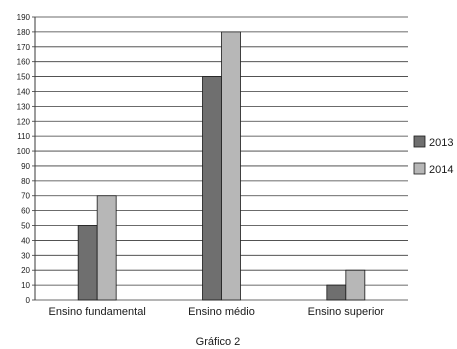  What do you see at coordinates (433, 155) in the screenshot?
I see `legend: 2013 2014` at bounding box center [433, 155].